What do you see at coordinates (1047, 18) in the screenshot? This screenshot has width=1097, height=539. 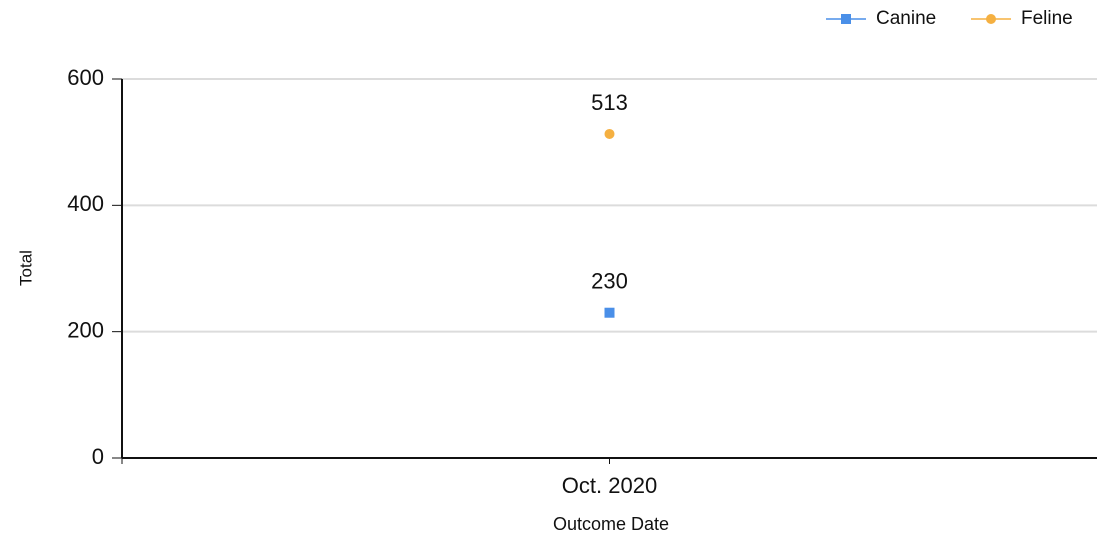 I see `legend-label: Feline` at bounding box center [1047, 18].